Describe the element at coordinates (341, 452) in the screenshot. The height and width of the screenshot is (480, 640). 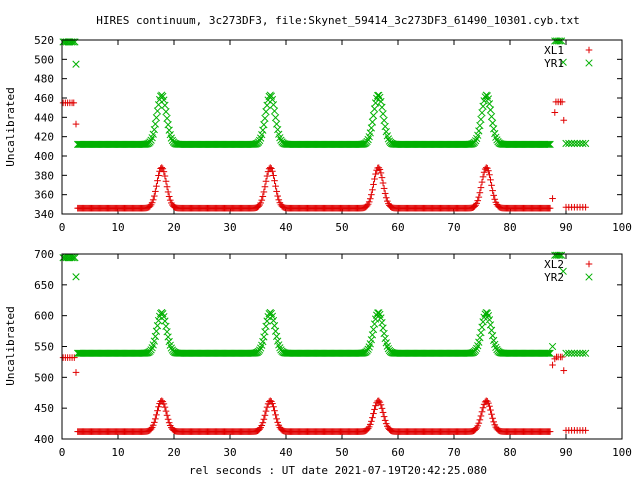
I see `bottom-x-tick-label: 50` at that location.